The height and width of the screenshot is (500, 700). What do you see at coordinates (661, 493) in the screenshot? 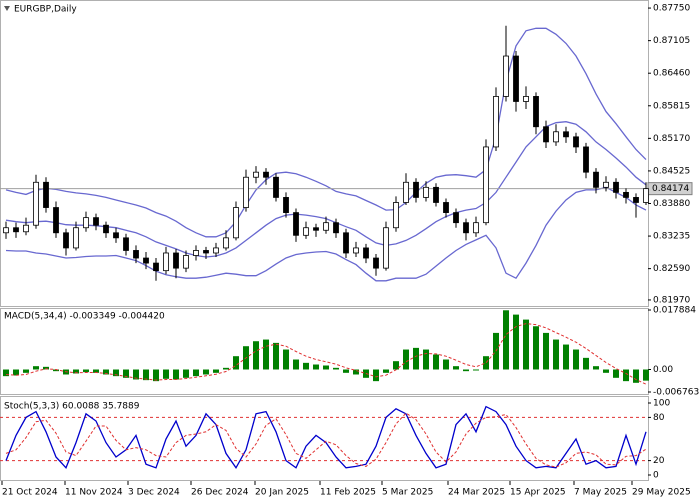
I see `x-tick-label: 29 May 2025` at bounding box center [661, 493].